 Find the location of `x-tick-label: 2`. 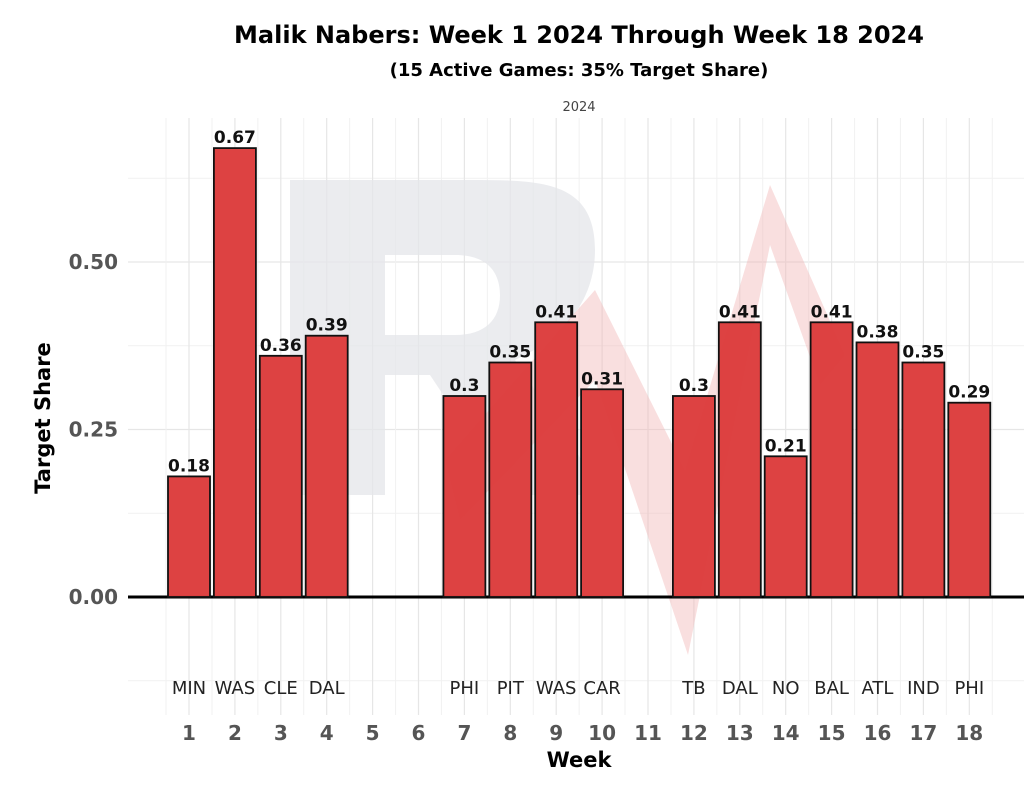

x-tick-label: 2 is located at coordinates (235, 733).